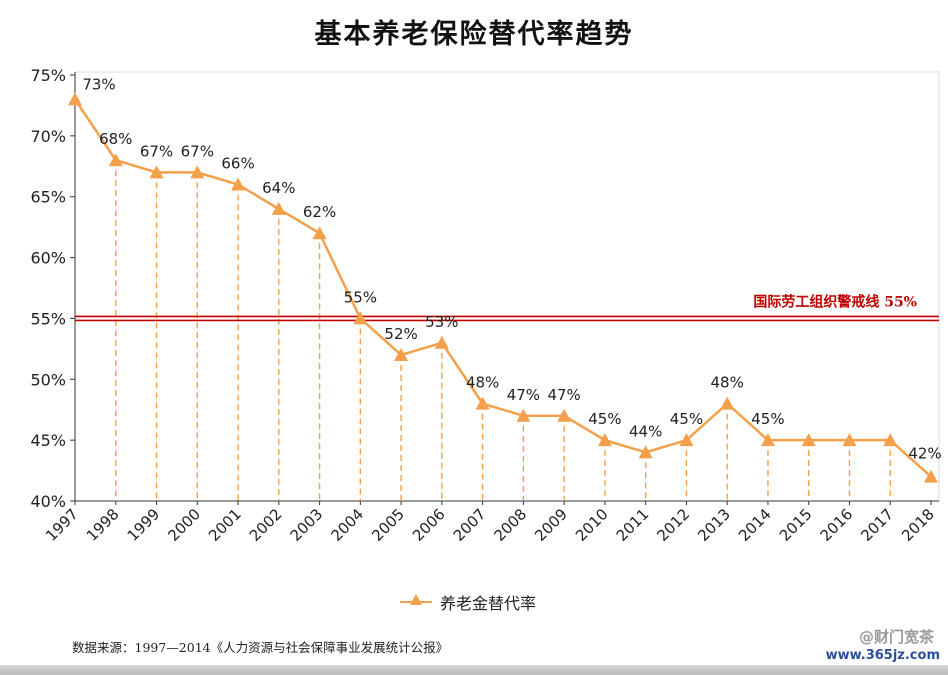 The height and width of the screenshot is (675, 948). I want to click on reference-line-label: 国际劳工组织警戒线 55%, so click(835, 301).